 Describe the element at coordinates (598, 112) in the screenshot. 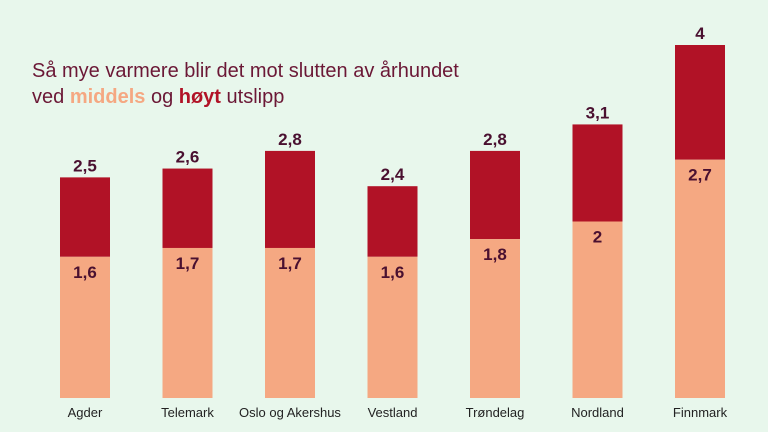

I see `value-label-hoyt: 3,1` at that location.